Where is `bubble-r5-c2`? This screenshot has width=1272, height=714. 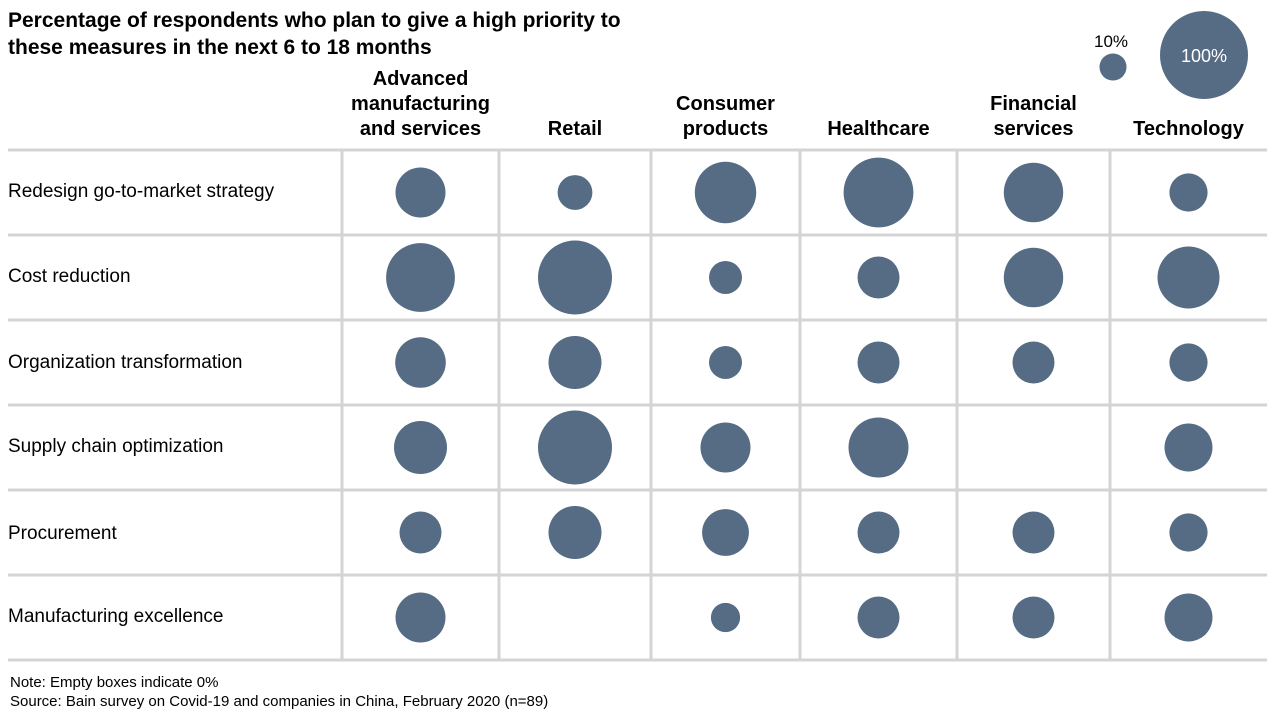
bubble-r5-c2 is located at coordinates (725, 617).